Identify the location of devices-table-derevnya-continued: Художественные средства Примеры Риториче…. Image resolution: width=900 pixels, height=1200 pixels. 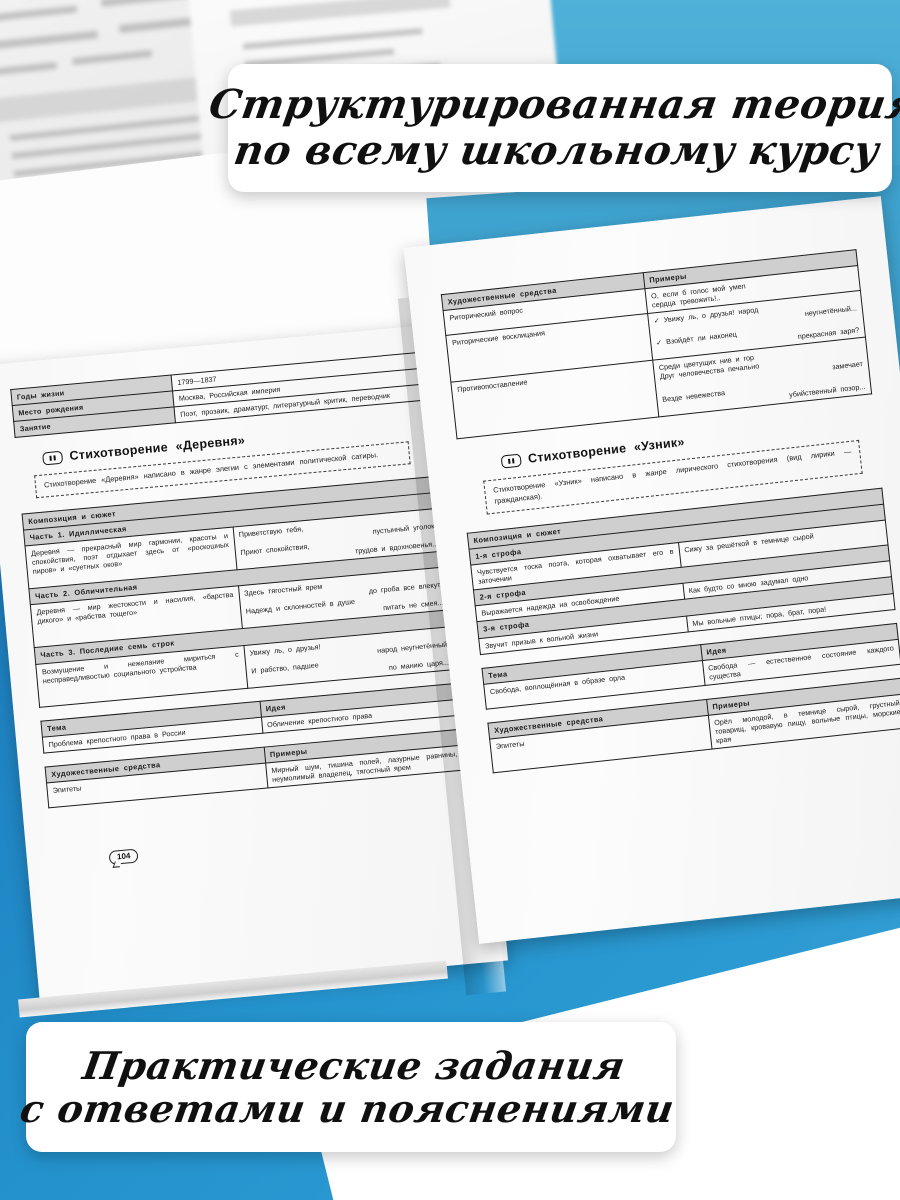
(656, 344).